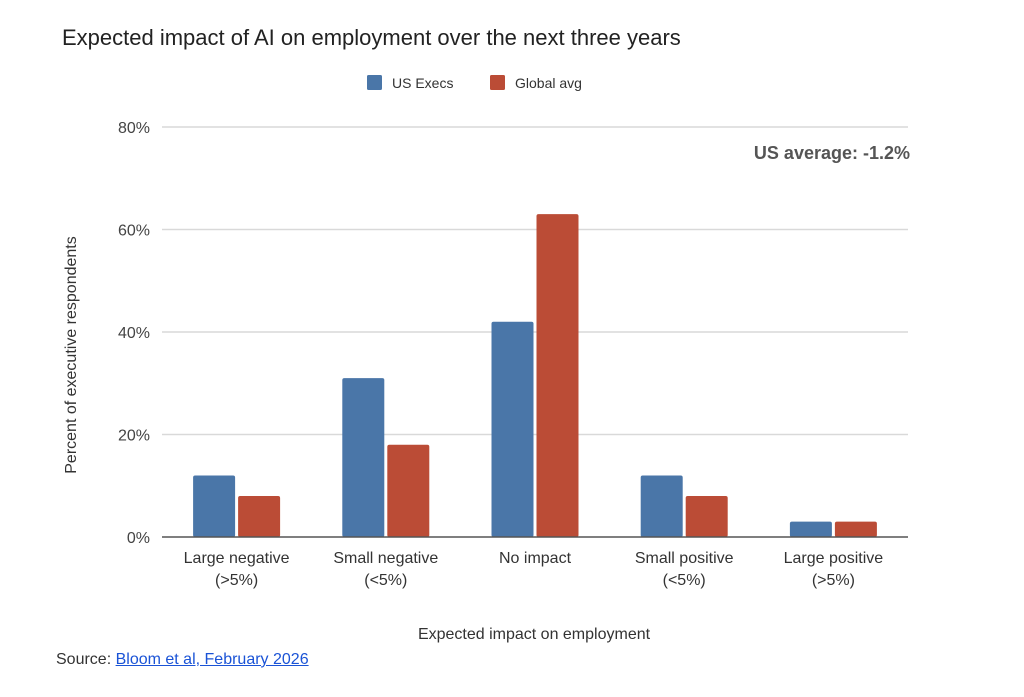 Image resolution: width=1024 pixels, height=697 pixels. What do you see at coordinates (237, 569) in the screenshot?
I see `x-category-label: Large negative (>5%)` at bounding box center [237, 569].